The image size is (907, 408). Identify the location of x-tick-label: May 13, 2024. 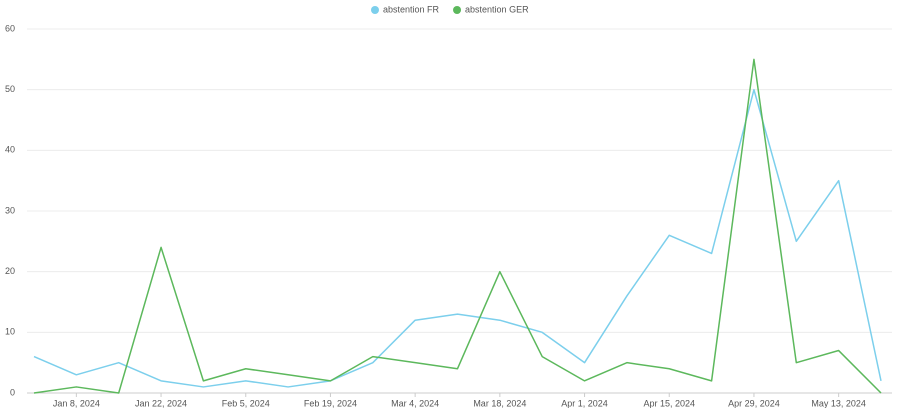
(838, 403).